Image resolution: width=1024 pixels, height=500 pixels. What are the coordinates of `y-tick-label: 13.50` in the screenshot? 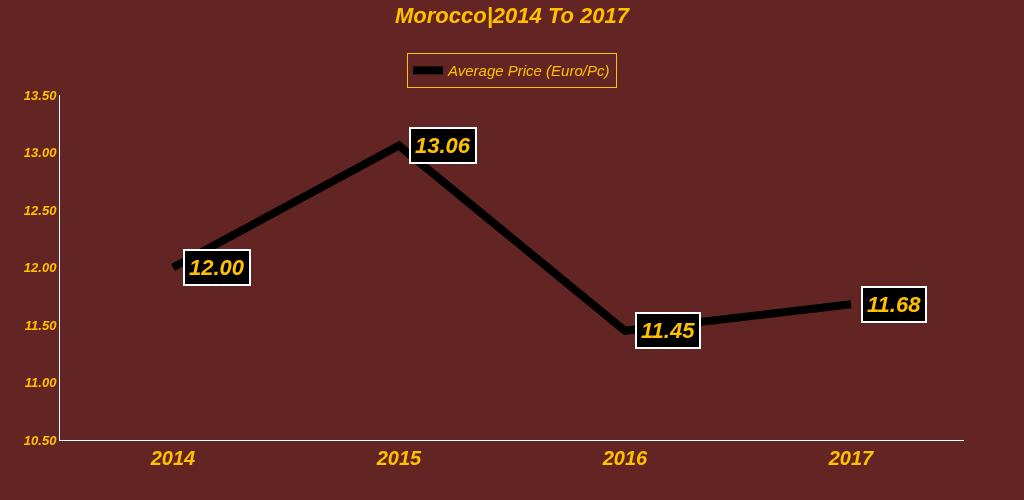 It's located at (40, 95).